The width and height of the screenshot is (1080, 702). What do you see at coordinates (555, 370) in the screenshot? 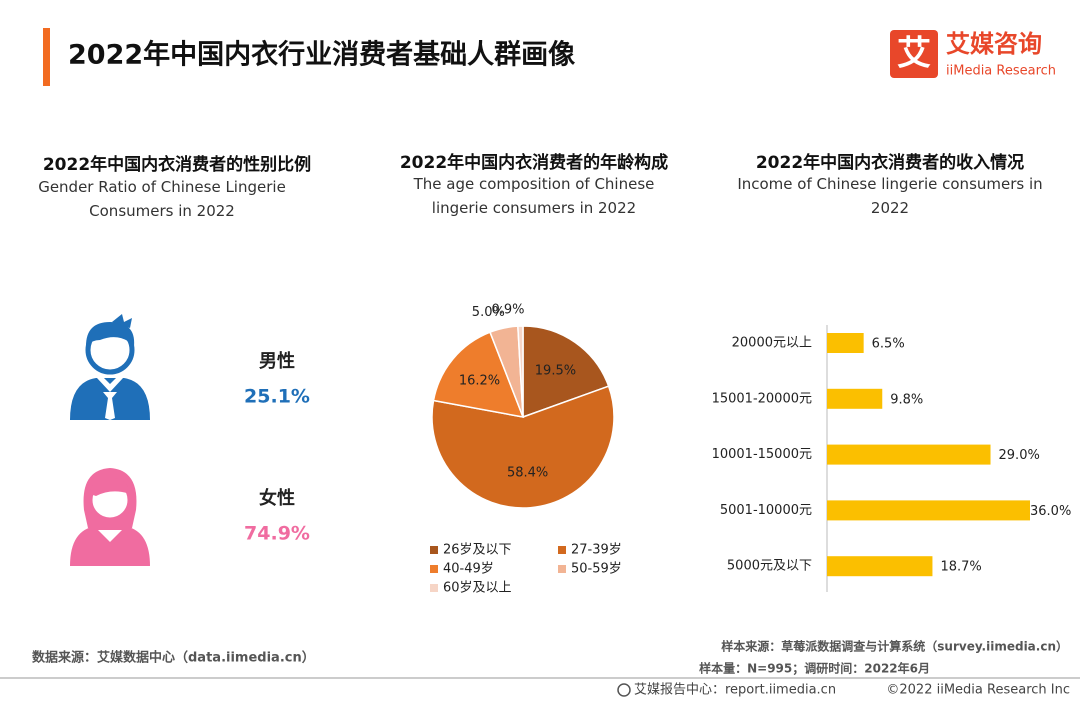
I see `pie-label: 19.5%` at bounding box center [555, 370].